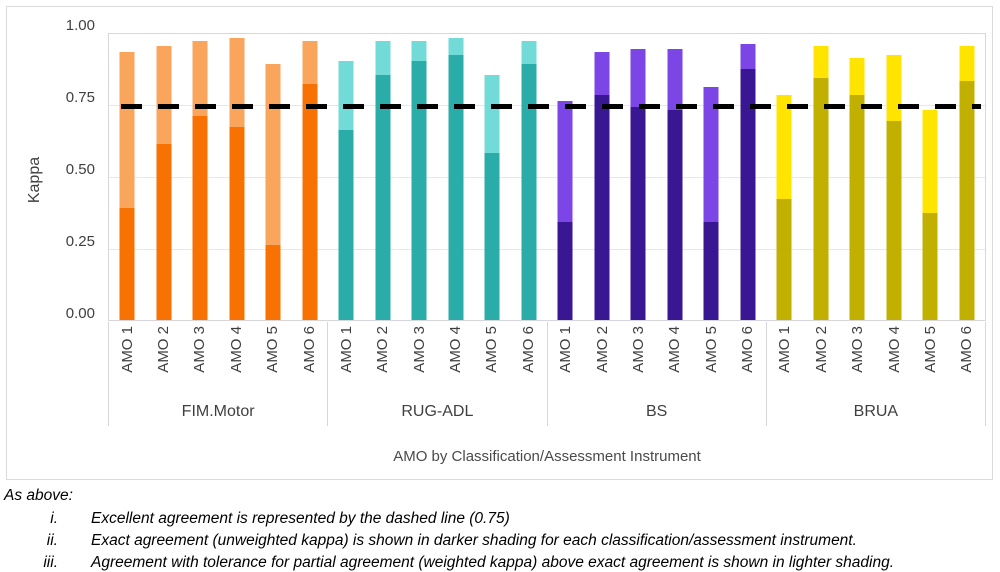 The height and width of the screenshot is (572, 1000). I want to click on y-axis-tick-label: 0.25, so click(80, 241).